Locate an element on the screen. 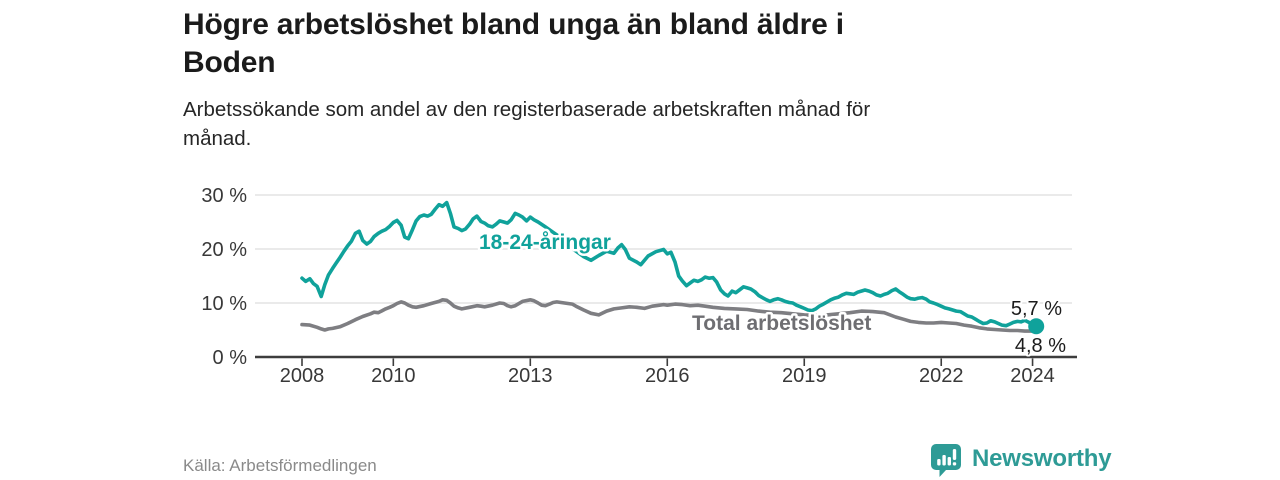 The width and height of the screenshot is (1280, 480). y-axis-label: 10 % is located at coordinates (224, 304).